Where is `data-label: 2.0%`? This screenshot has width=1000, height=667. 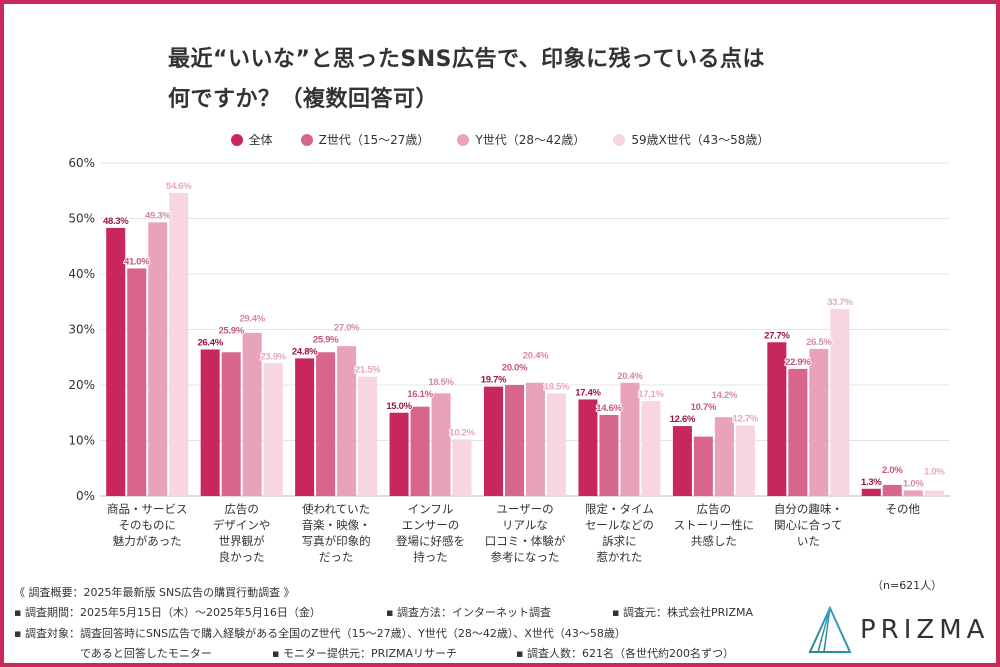 data-label: 2.0% is located at coordinates (892, 470).